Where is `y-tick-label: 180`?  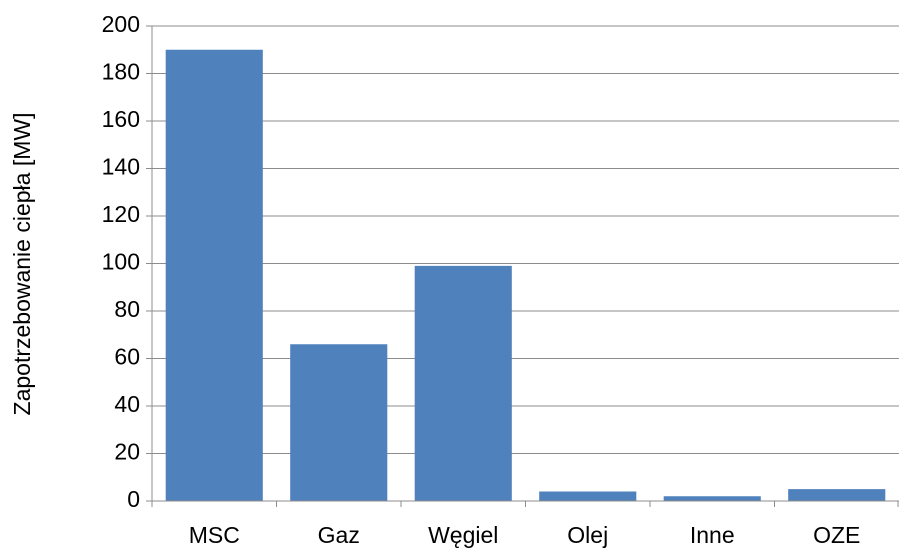
y-tick-label: 180 is located at coordinates (121, 72).